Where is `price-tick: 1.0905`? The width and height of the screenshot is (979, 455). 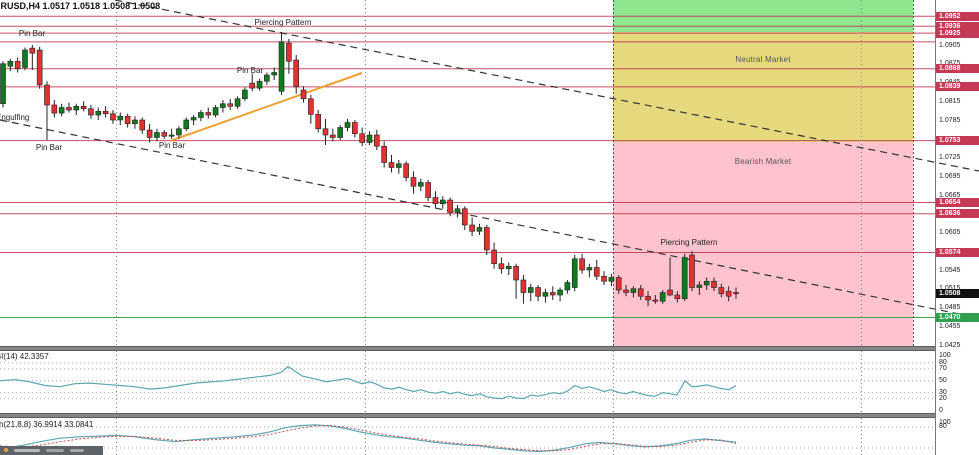
price-tick: 1.0905 is located at coordinates (950, 45).